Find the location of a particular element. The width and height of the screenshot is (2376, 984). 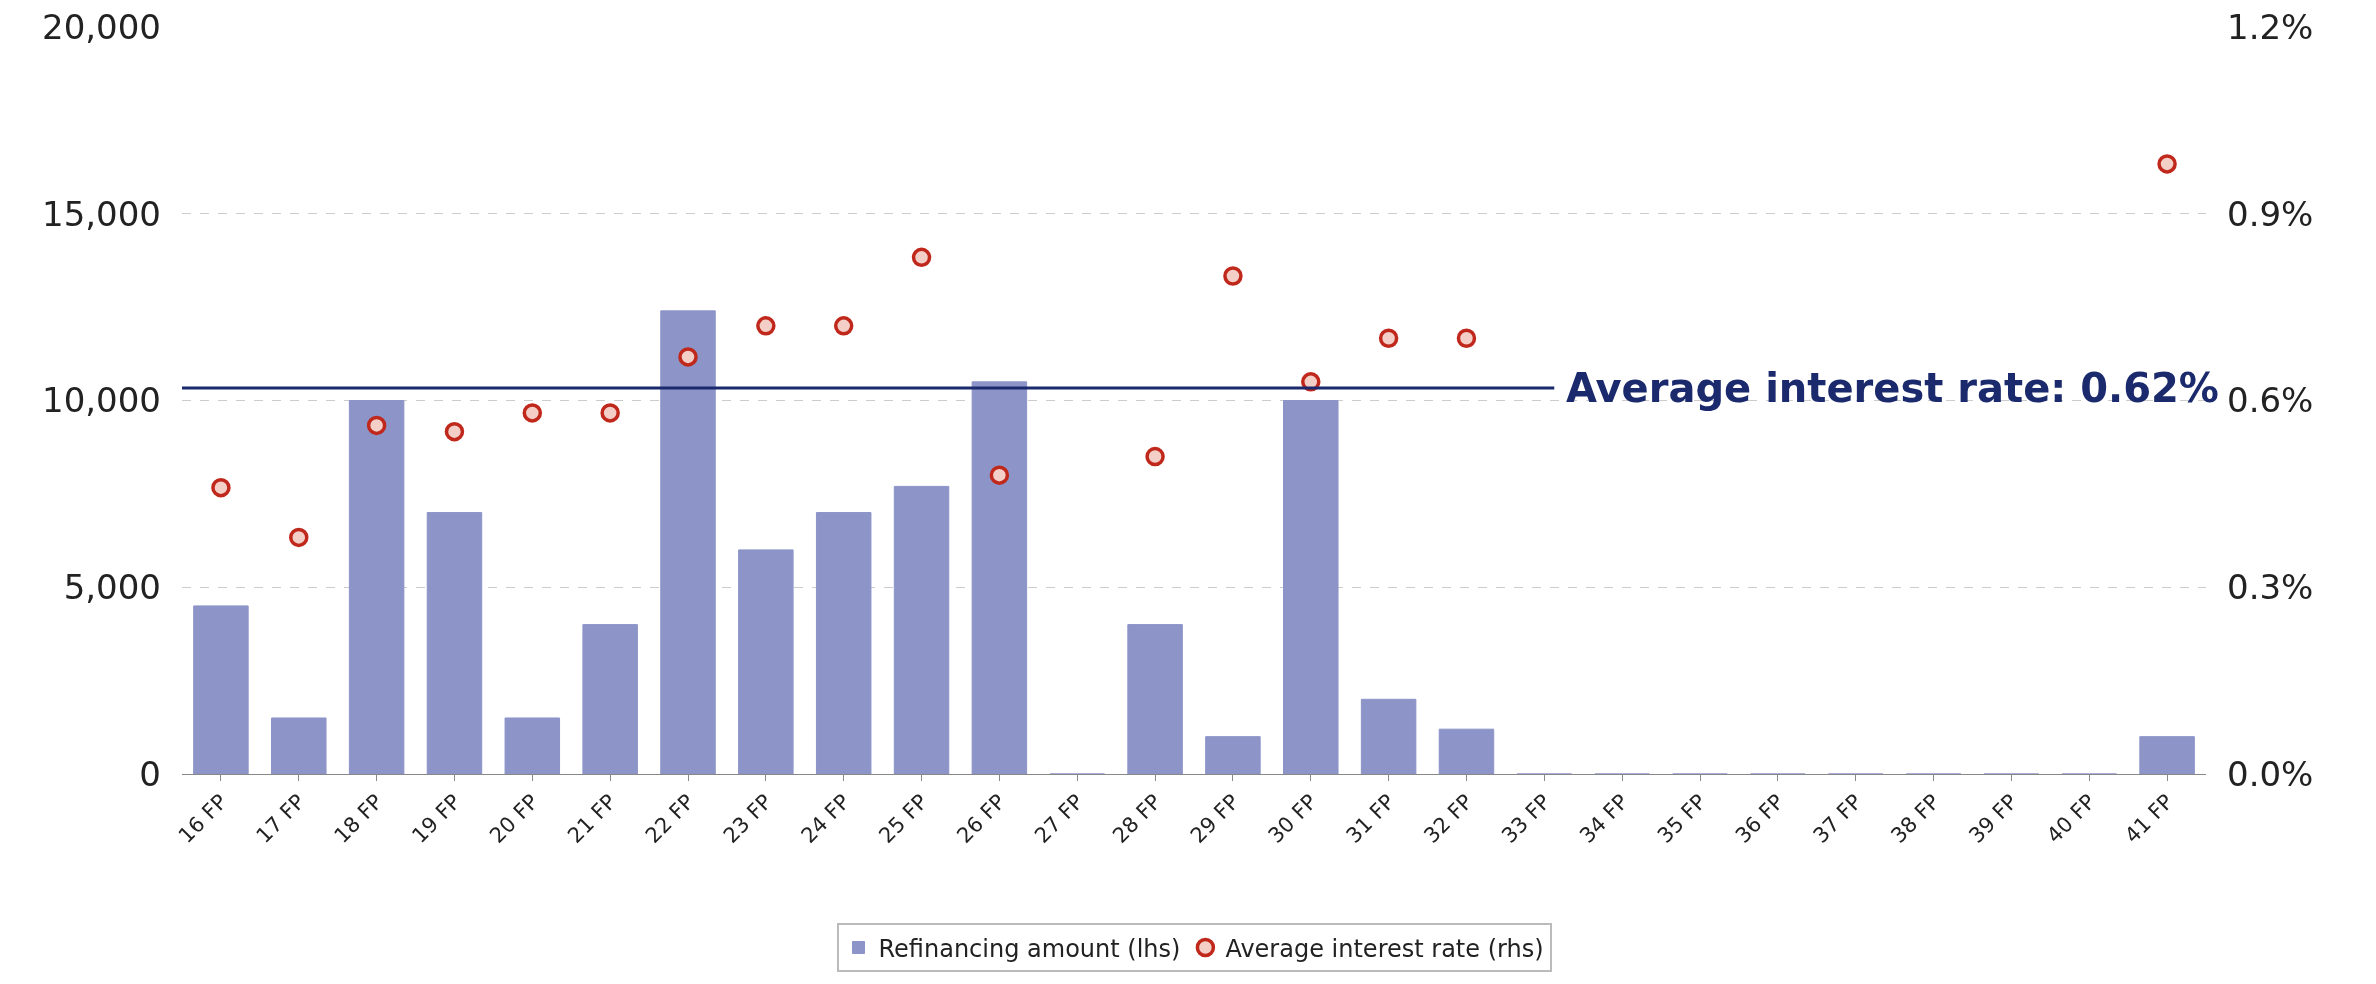

y-tick-label: 10,000 is located at coordinates (101, 400).